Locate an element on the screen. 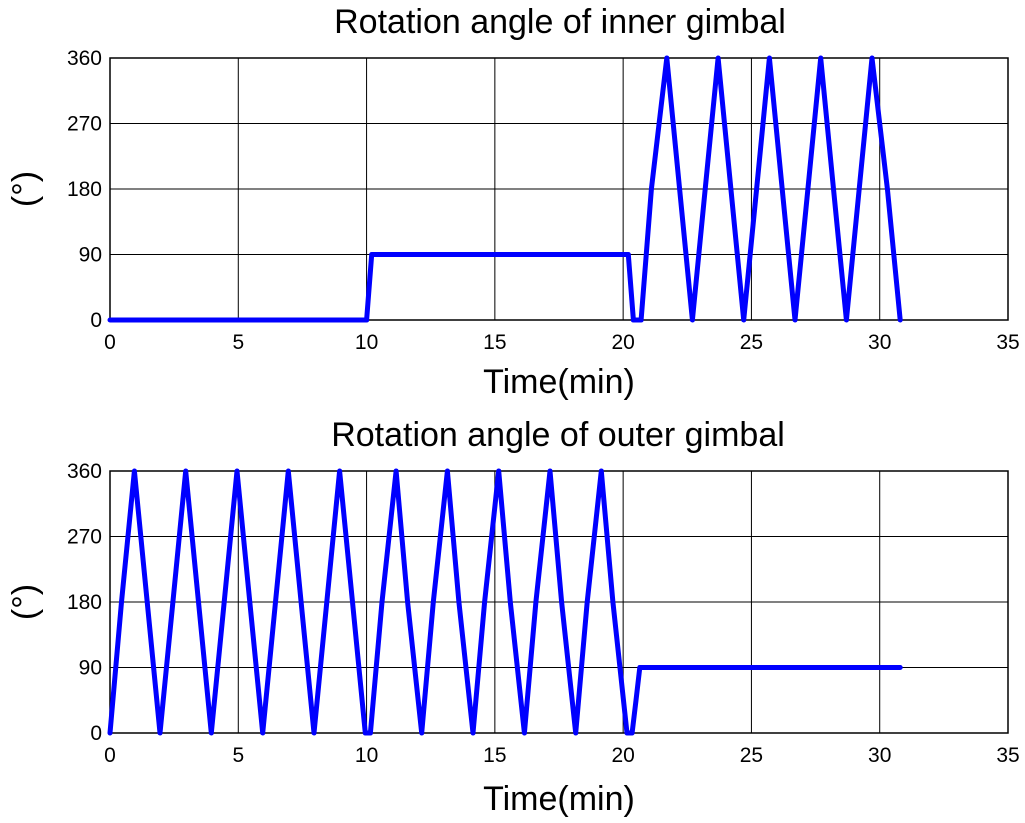  outer-y-axis-label: (°) is located at coordinates (25, 602).